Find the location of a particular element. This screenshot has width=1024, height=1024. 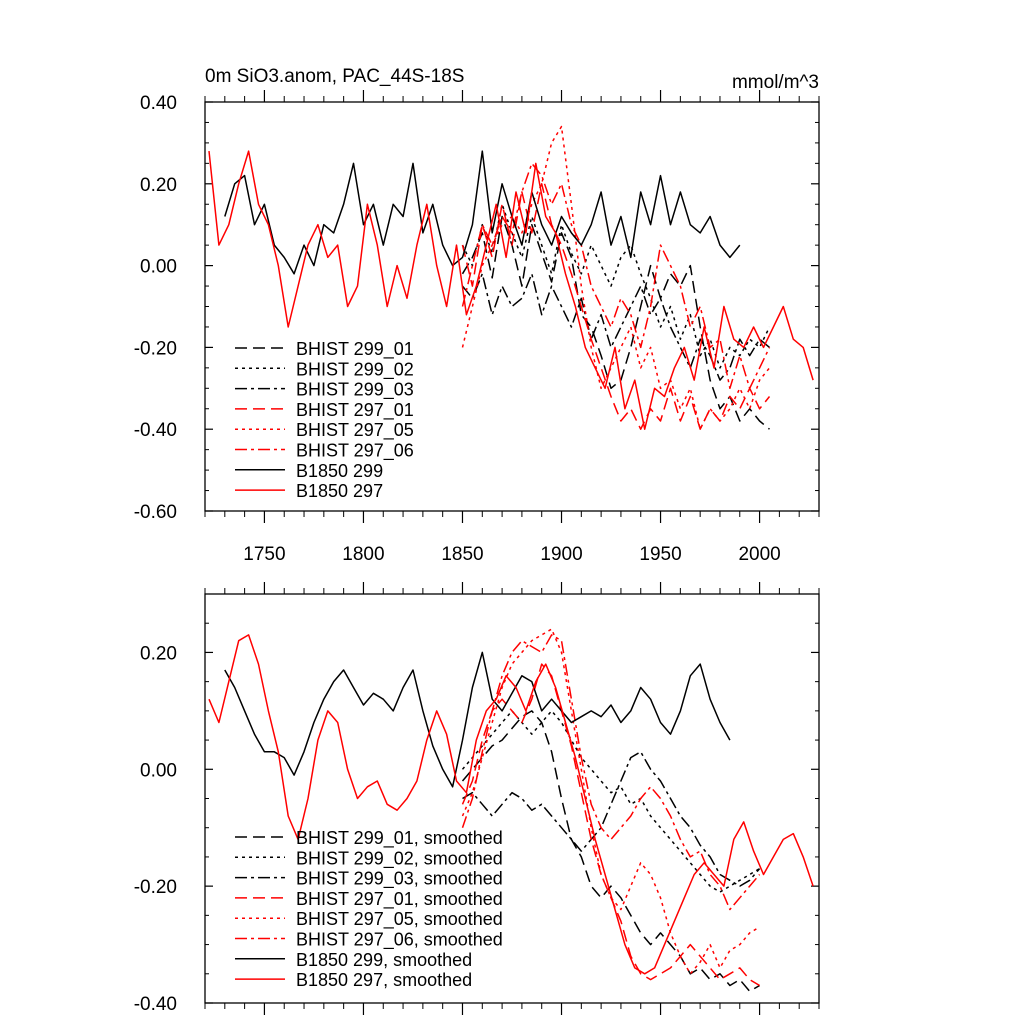

legend-label: BHIST 299_01 is located at coordinates (355, 349).